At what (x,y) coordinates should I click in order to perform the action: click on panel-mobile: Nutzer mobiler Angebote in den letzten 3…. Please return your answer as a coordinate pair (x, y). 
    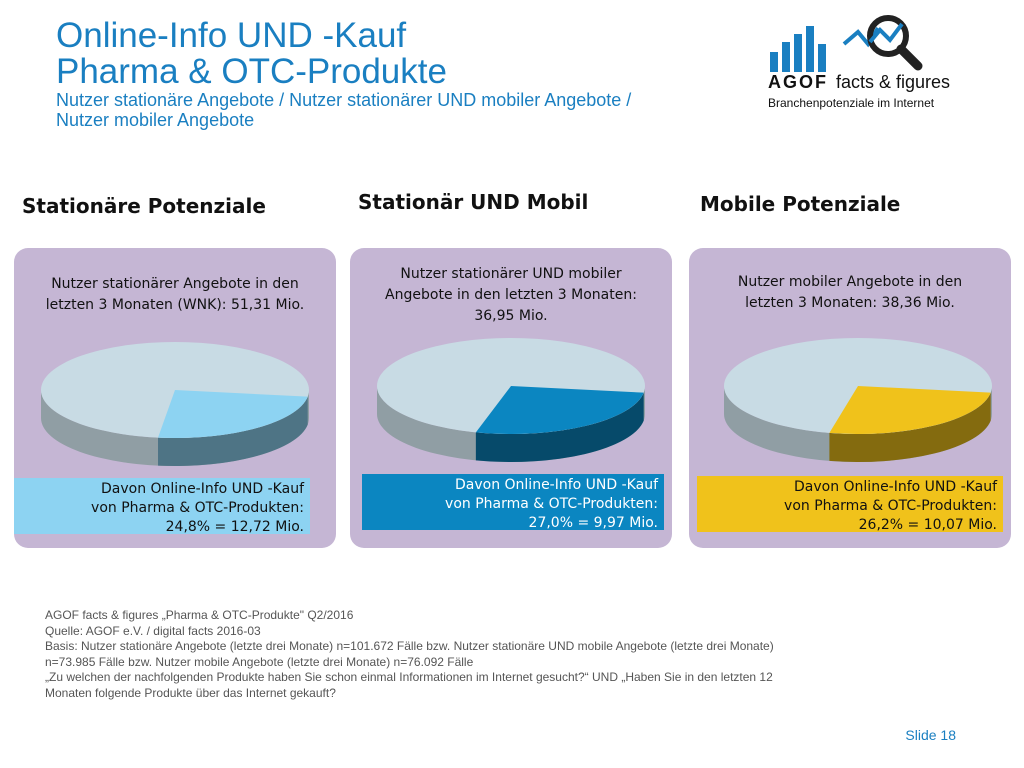
    Looking at the image, I should click on (850, 398).